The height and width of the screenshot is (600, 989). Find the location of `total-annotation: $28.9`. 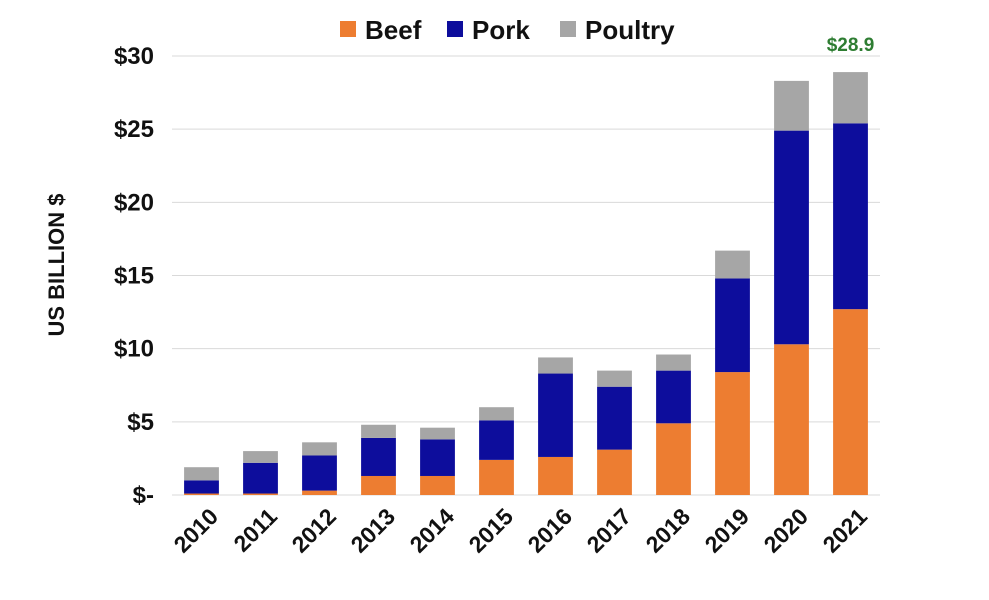

total-annotation: $28.9 is located at coordinates (851, 45).